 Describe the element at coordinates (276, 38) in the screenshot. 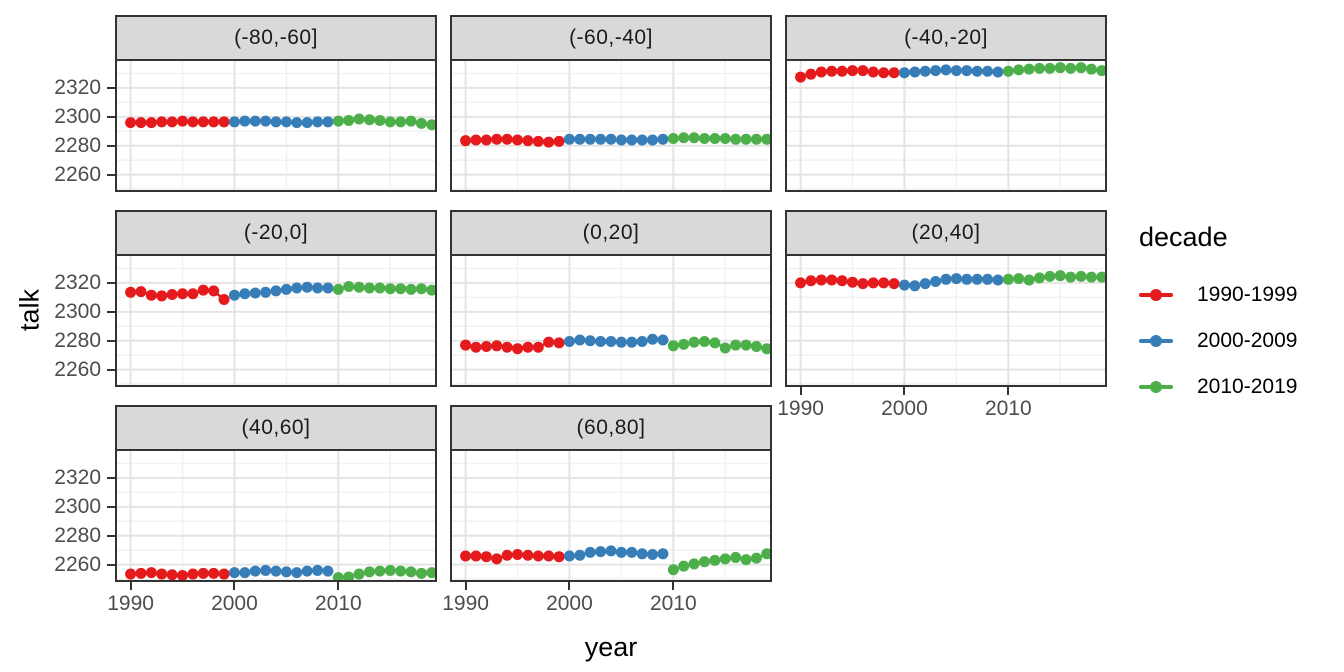

I see `facet-strip-label: (-80,-60]` at that location.